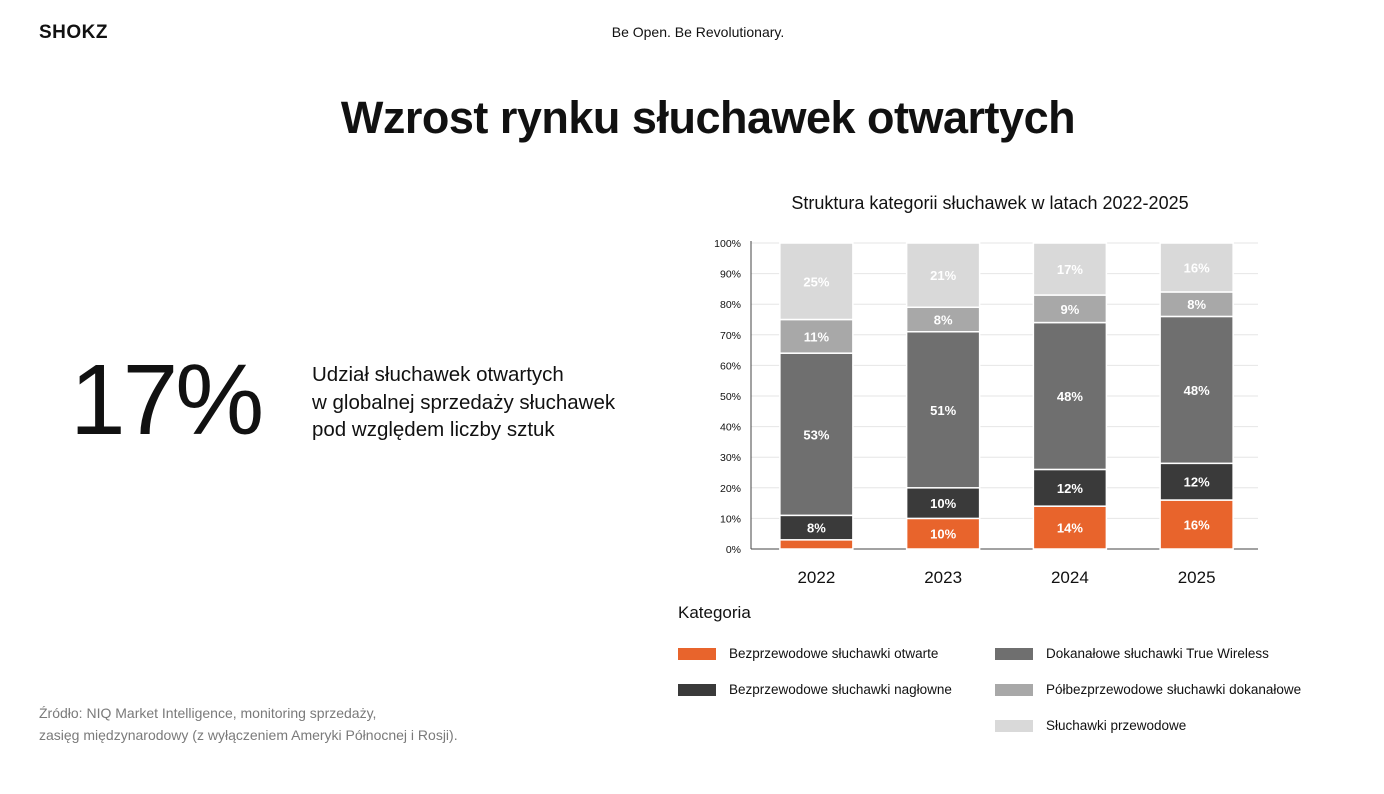 The height and width of the screenshot is (794, 1384). What do you see at coordinates (698, 32) in the screenshot?
I see `tagline: Be Open. Be Revolutionary.` at bounding box center [698, 32].